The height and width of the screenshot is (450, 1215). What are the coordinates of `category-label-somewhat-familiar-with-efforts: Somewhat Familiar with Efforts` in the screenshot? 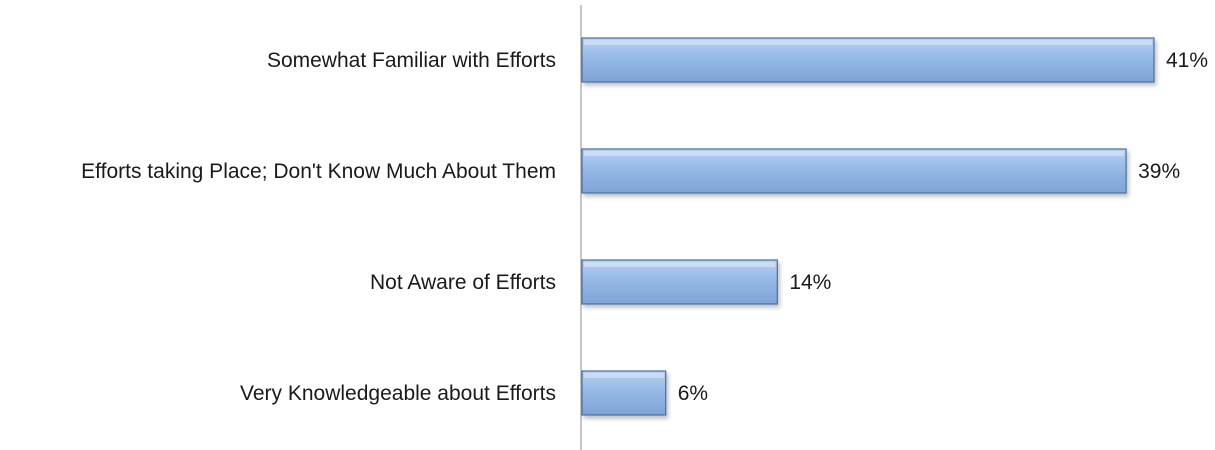 It's located at (411, 60).